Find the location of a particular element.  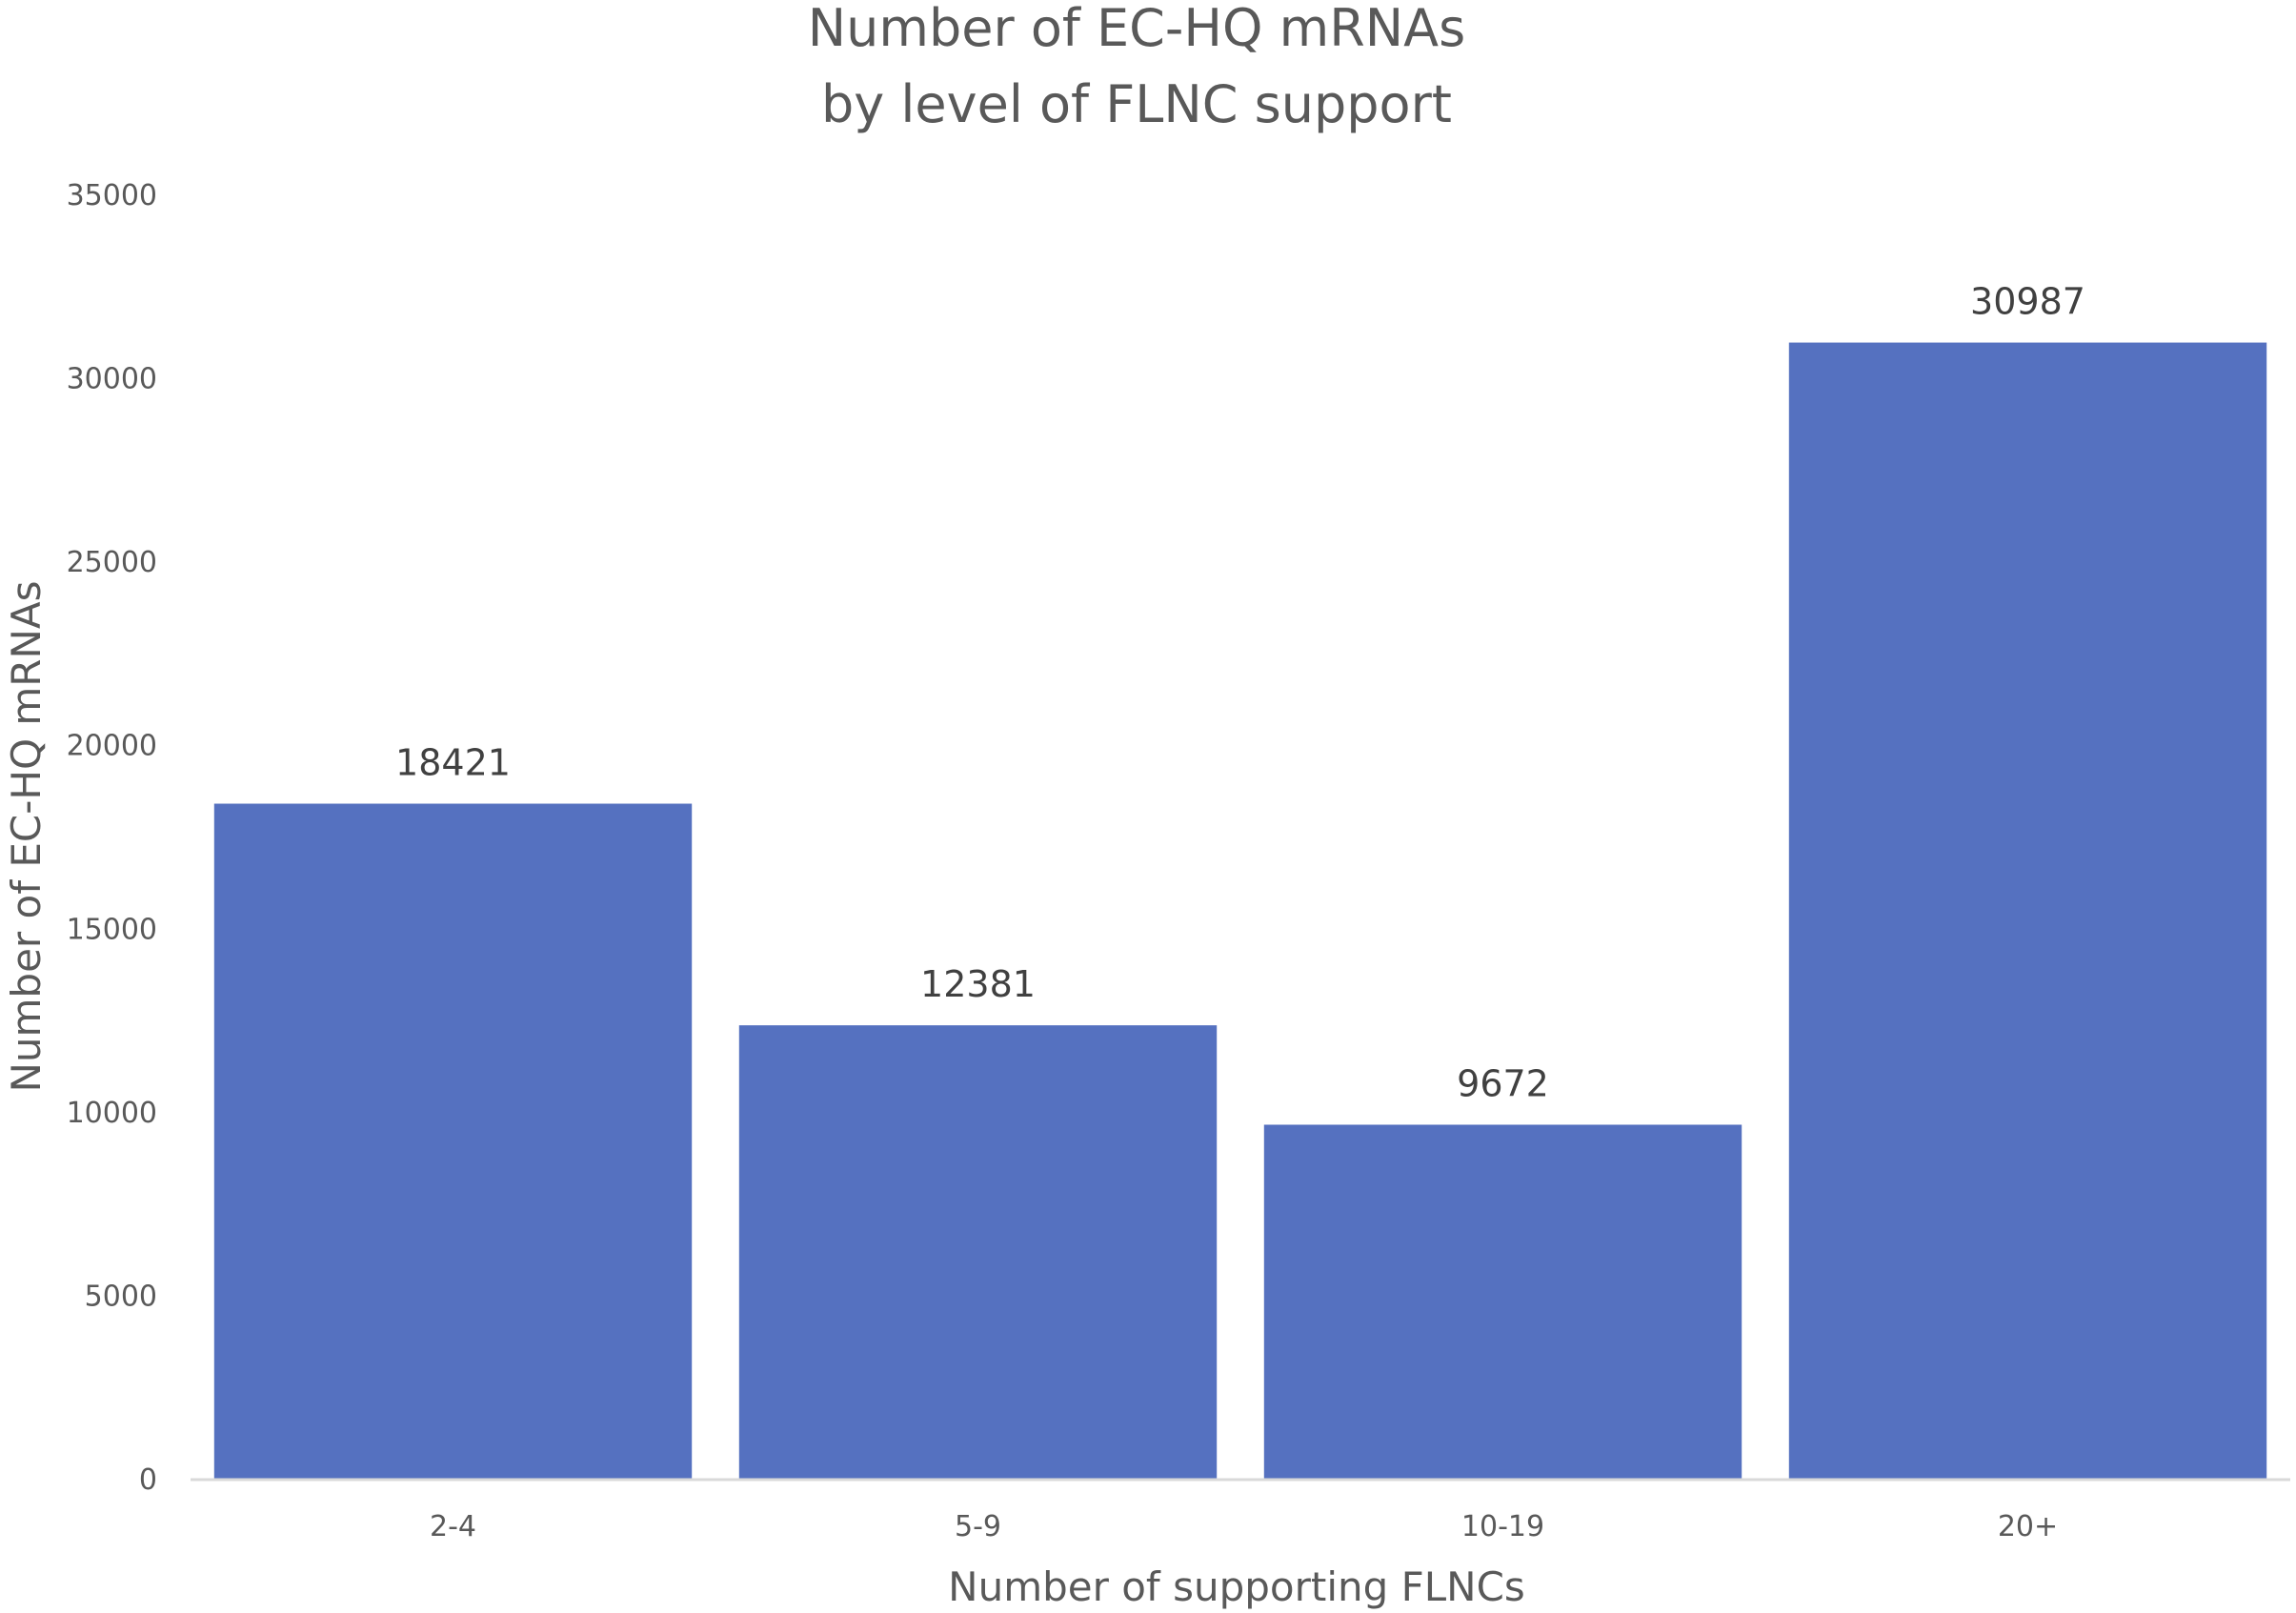

x-tick-label: 5-9 is located at coordinates (978, 1527).